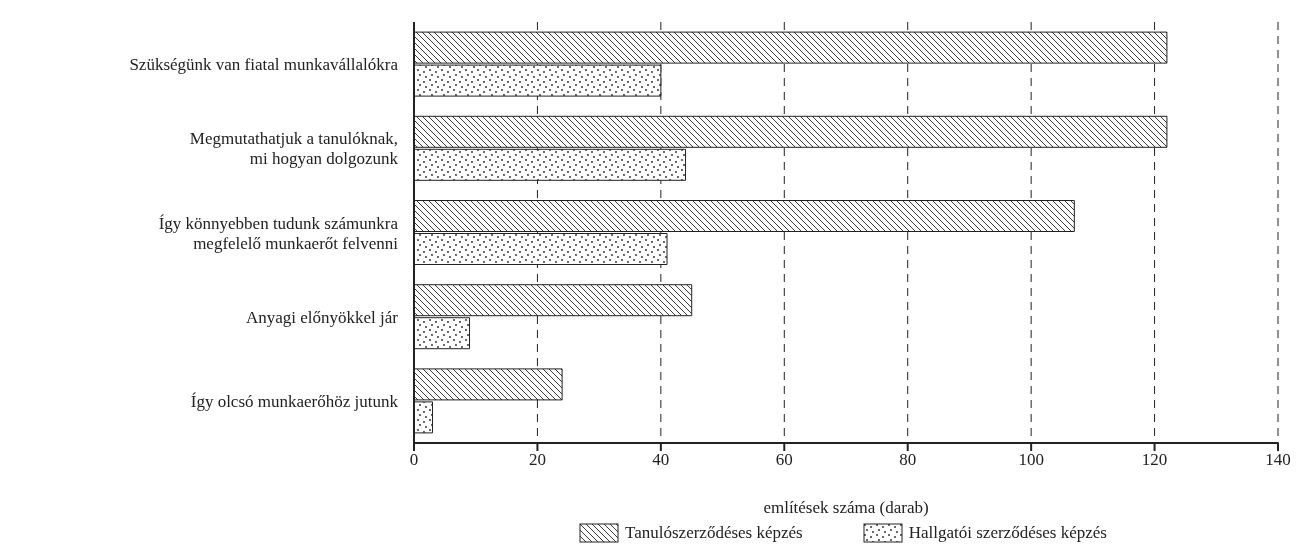 This screenshot has height=549, width=1304. Describe the element at coordinates (322, 317) in the screenshot. I see `y-tick-label: Anyagi előnyökkel jár` at that location.